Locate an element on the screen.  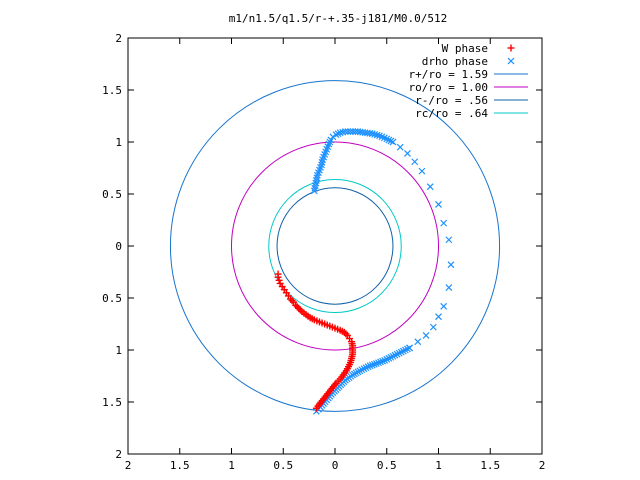
legend-label: rc/ro = .64 is located at coordinates (451, 113).